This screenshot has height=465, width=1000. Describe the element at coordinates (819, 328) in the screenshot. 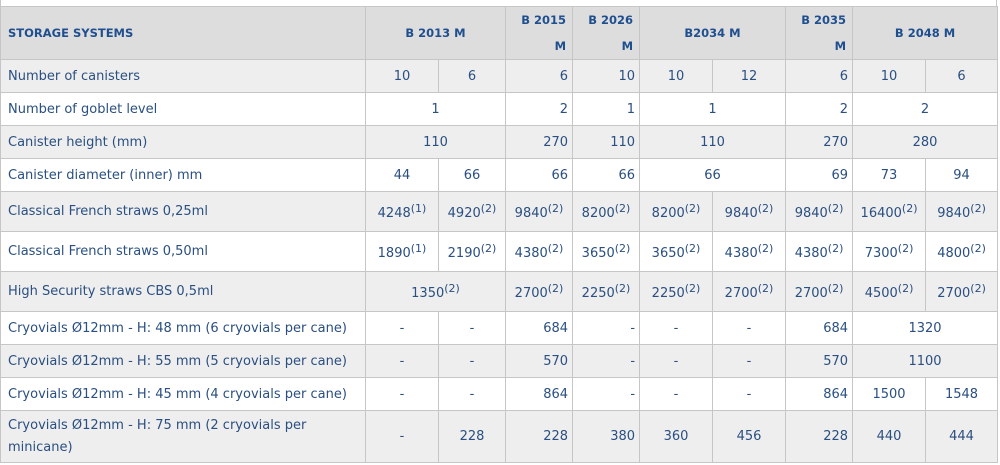

I see `table-cell: 684` at that location.